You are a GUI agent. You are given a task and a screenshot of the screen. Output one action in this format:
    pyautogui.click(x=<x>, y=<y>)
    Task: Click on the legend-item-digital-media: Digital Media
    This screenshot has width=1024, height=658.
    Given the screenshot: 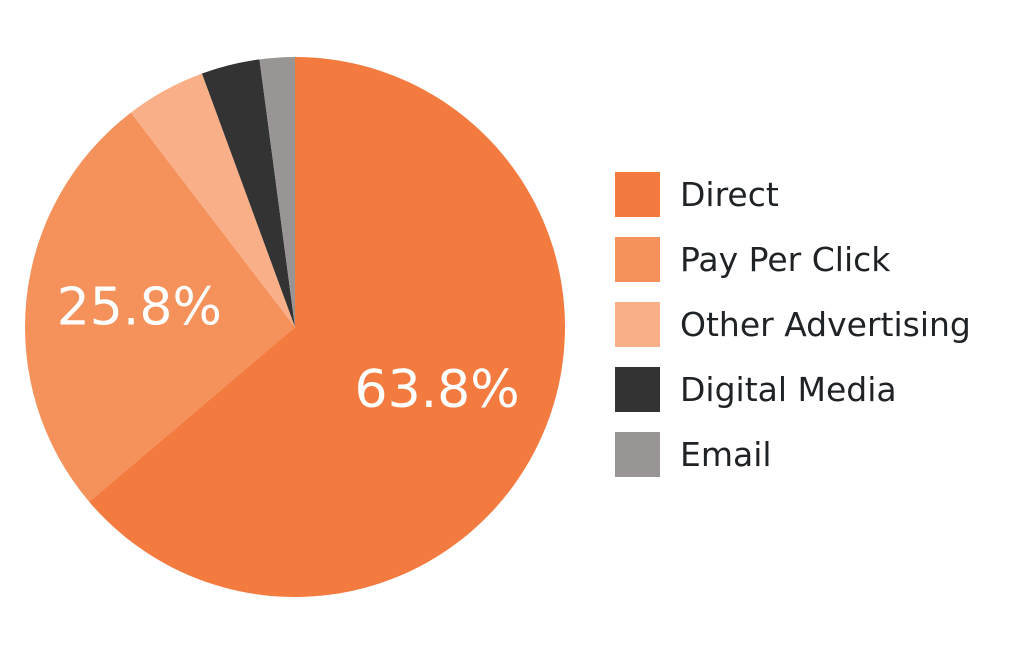 What is the action you would take?
    pyautogui.click(x=793, y=389)
    